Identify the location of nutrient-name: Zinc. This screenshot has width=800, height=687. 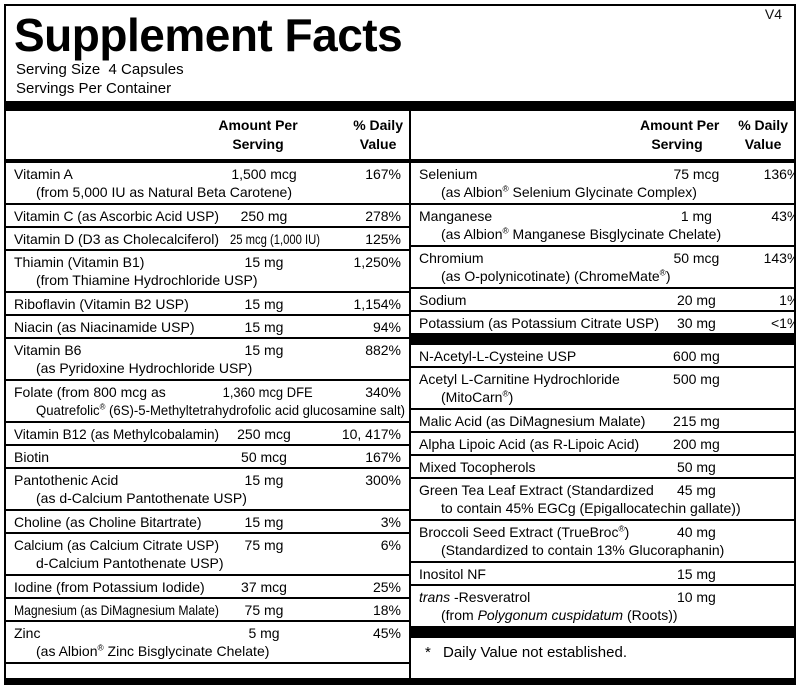
(27, 633).